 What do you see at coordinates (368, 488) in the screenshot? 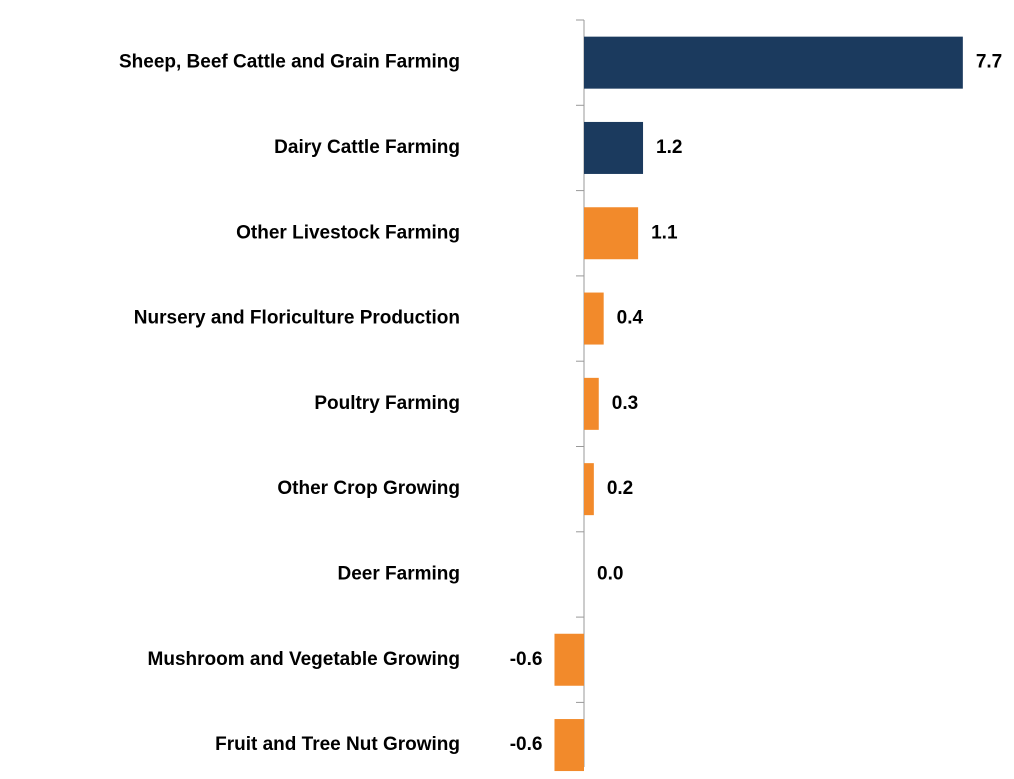
I see `y-tick-label: Other Crop Growing` at bounding box center [368, 488].